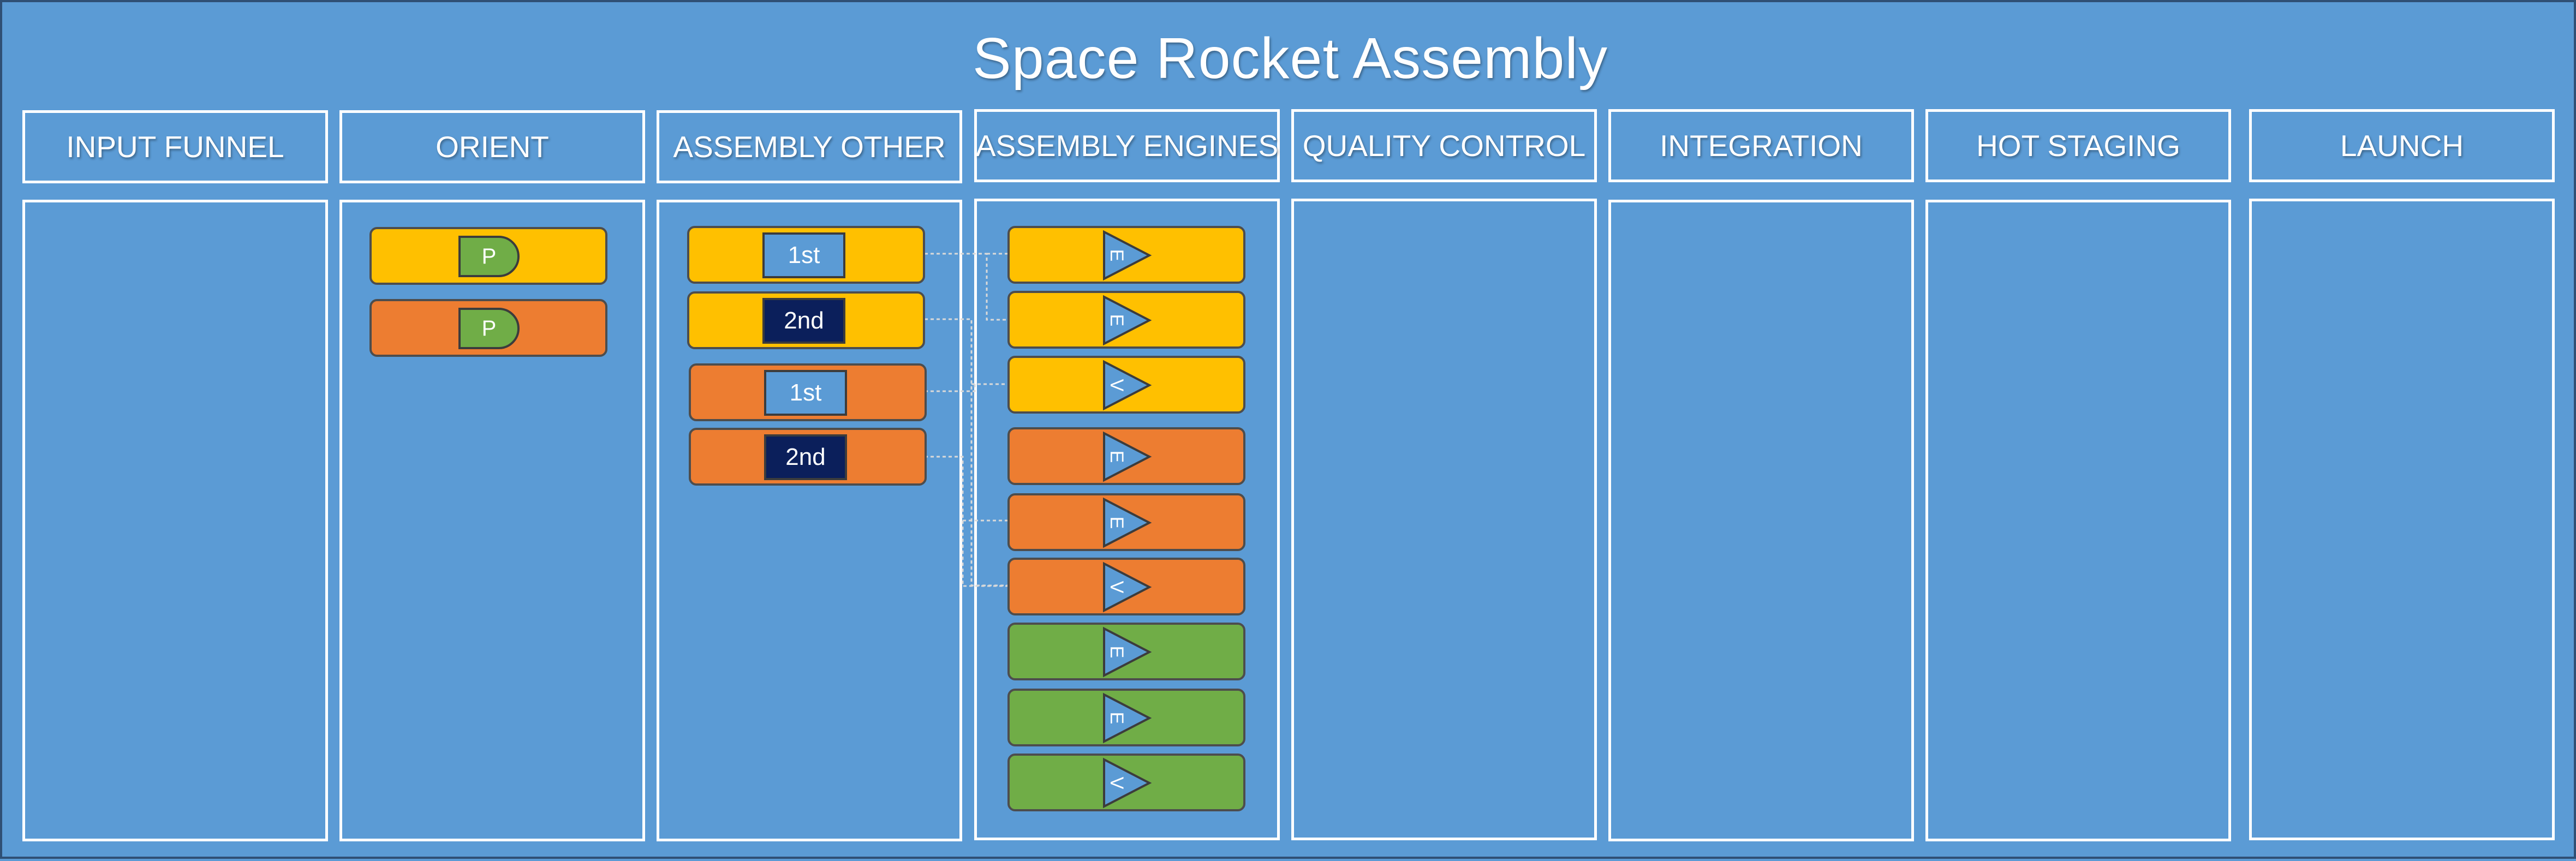  Describe the element at coordinates (1444, 519) in the screenshot. I see `column-body-quality-control` at that location.